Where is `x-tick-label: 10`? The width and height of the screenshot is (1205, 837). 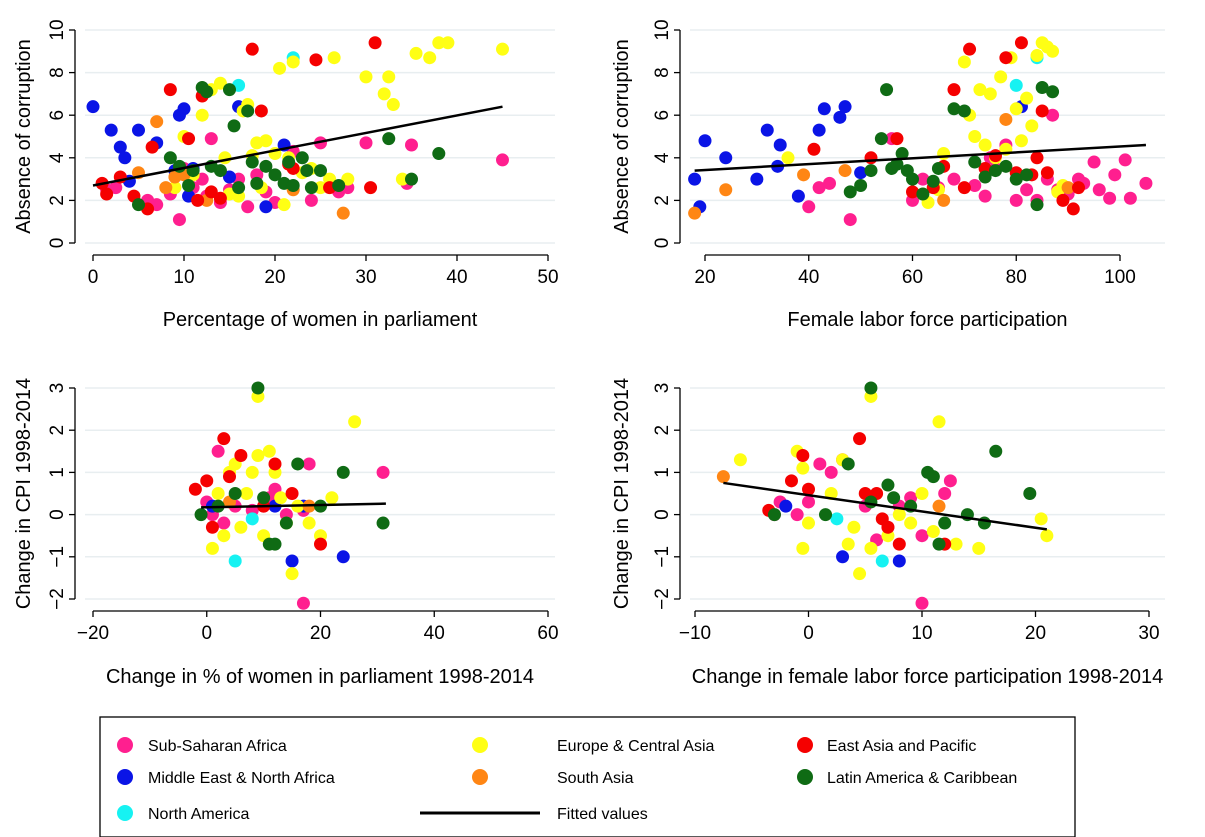
x-tick-label: 10 is located at coordinates (183, 277).